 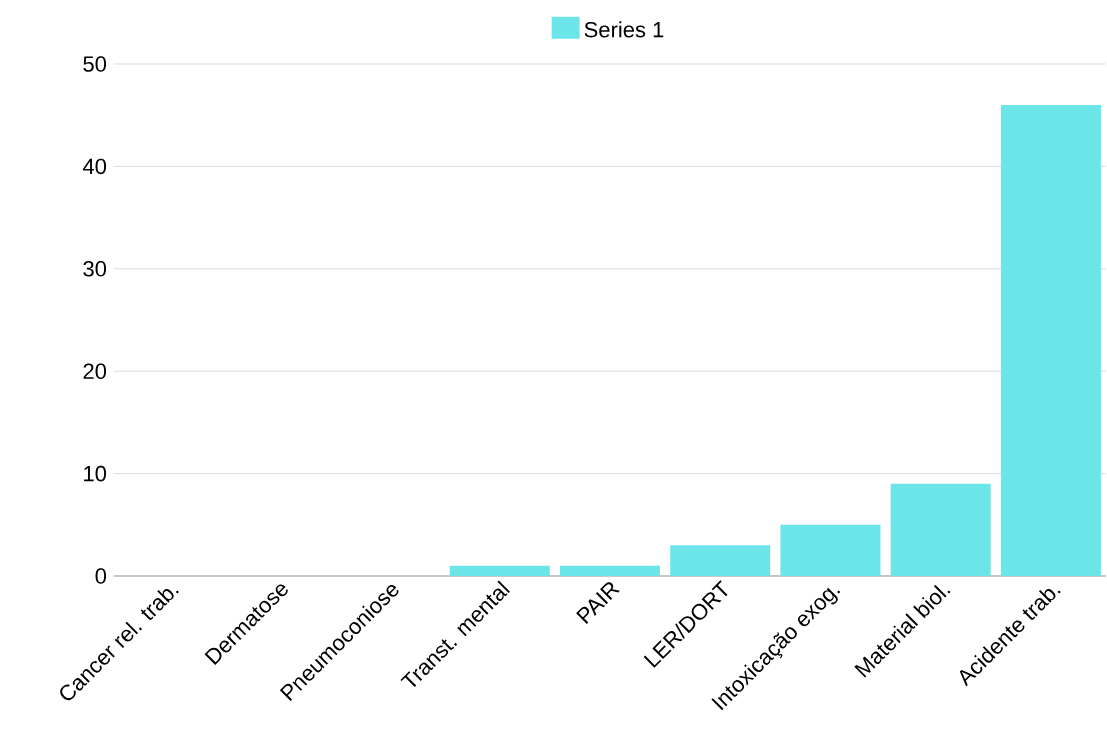 I want to click on y-tick-label: 10, so click(x=95, y=473).